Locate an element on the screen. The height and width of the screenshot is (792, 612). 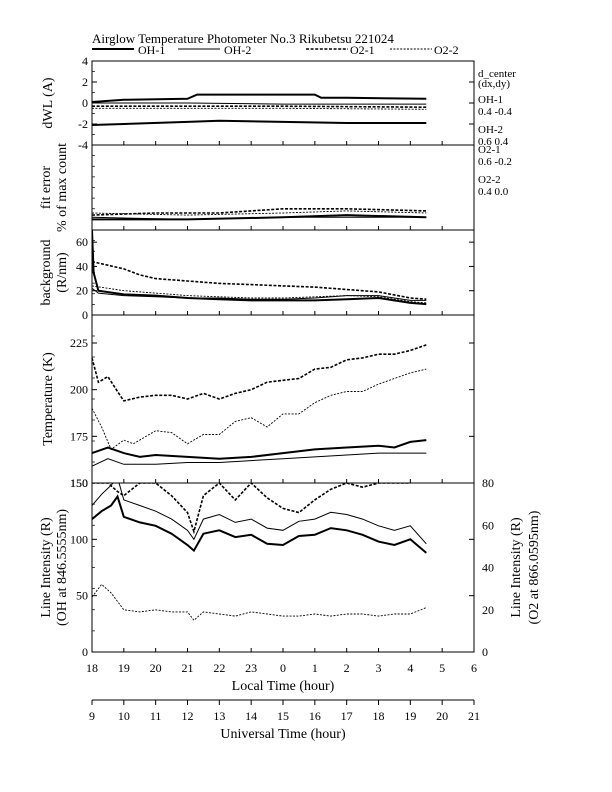
x-local-tick-label: 22 is located at coordinates (219, 668).